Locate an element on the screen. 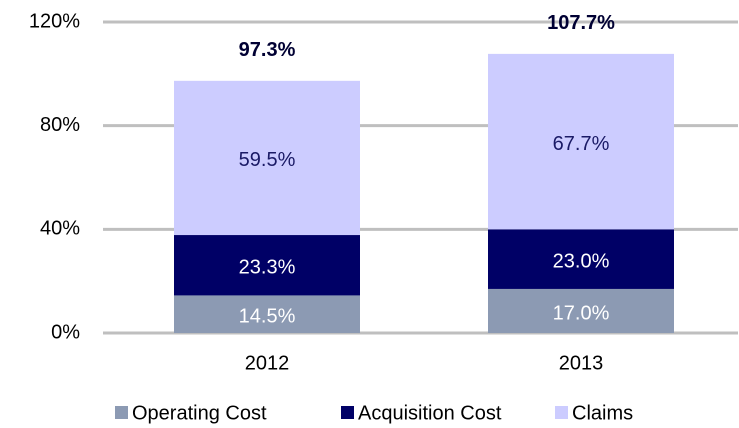 The image size is (739, 428). value-label: 67.7% is located at coordinates (581, 144).